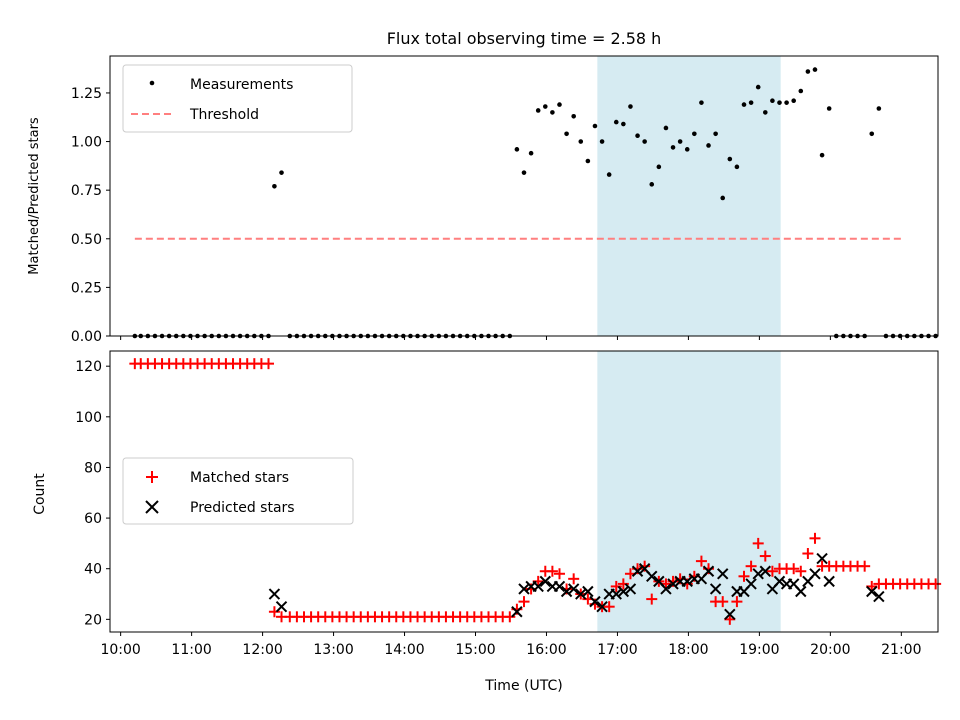 The width and height of the screenshot is (960, 720). What do you see at coordinates (617, 650) in the screenshot?
I see `x-tick-label: 17:00` at bounding box center [617, 650].